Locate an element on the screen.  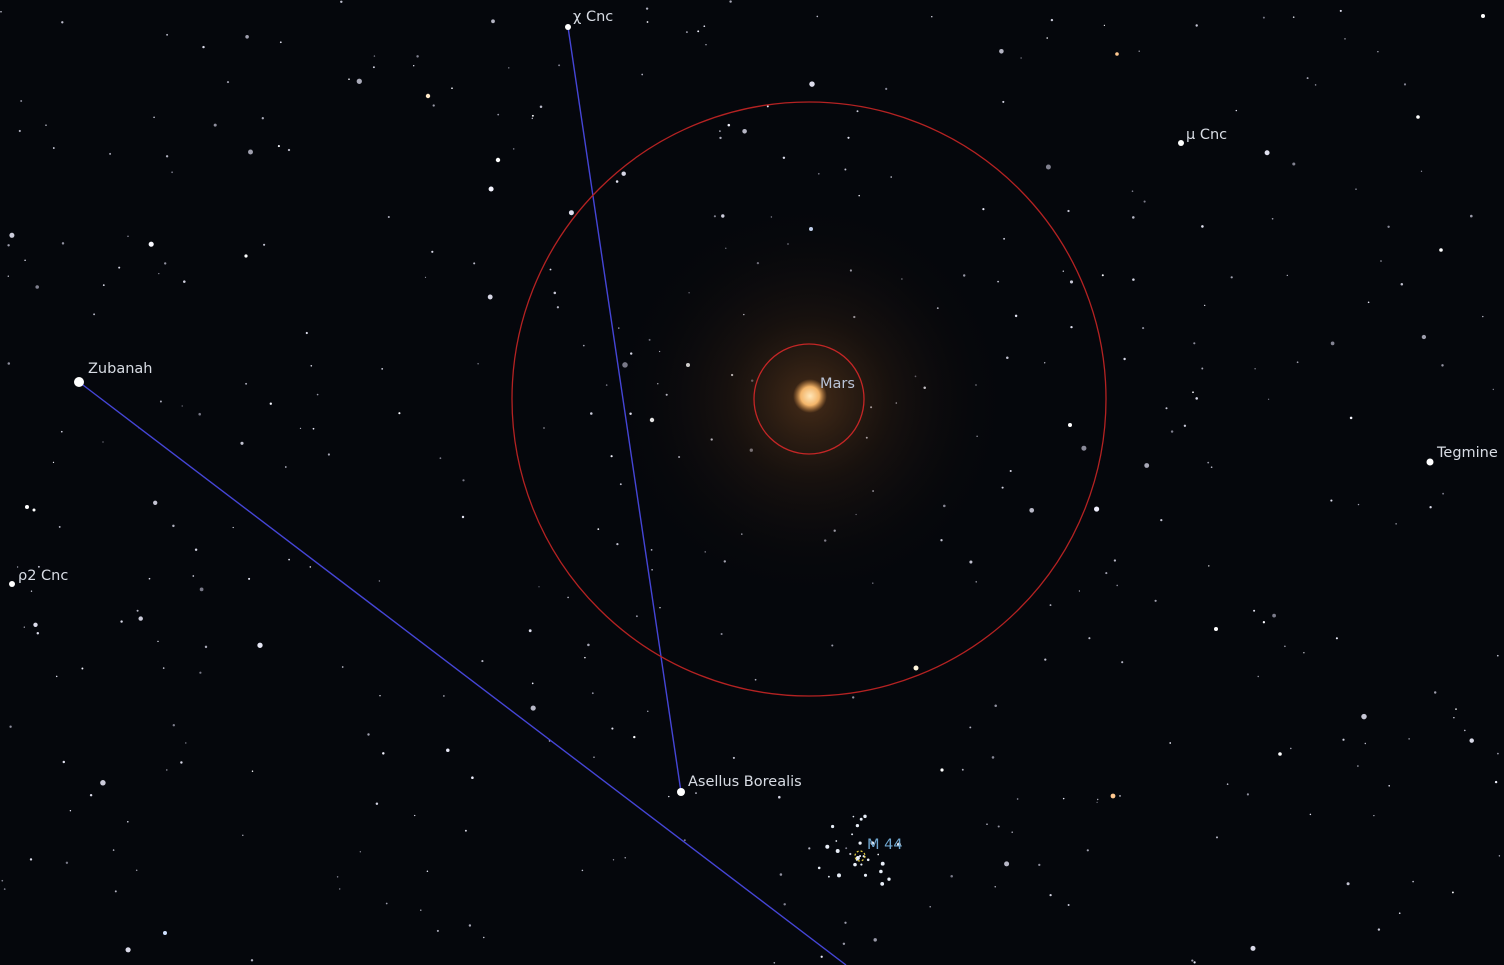
star-label: Asellus Borealis is located at coordinates (745, 782).